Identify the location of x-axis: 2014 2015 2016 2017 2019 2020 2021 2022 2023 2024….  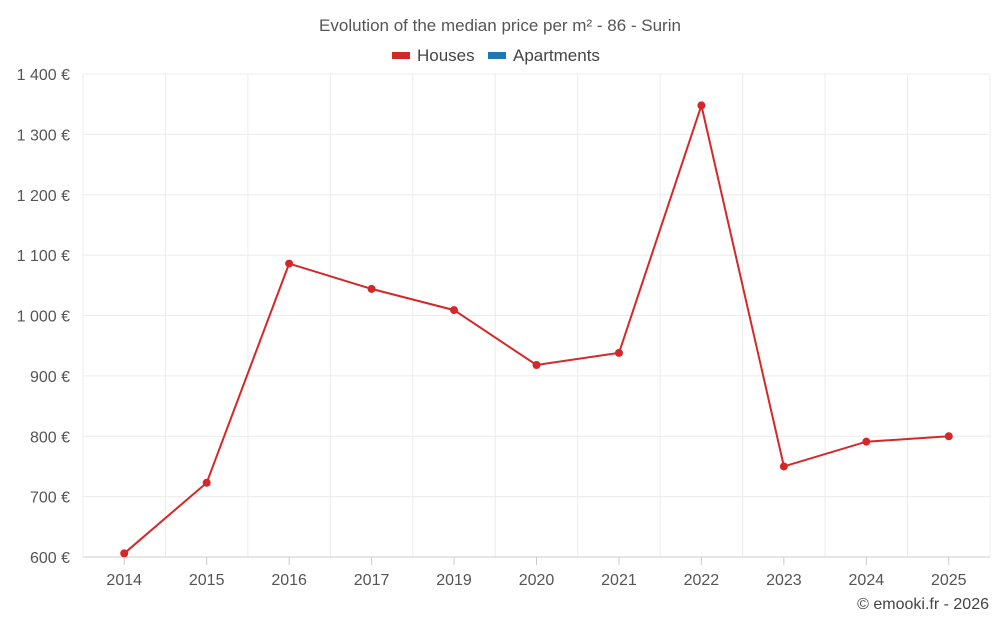
(536, 572).